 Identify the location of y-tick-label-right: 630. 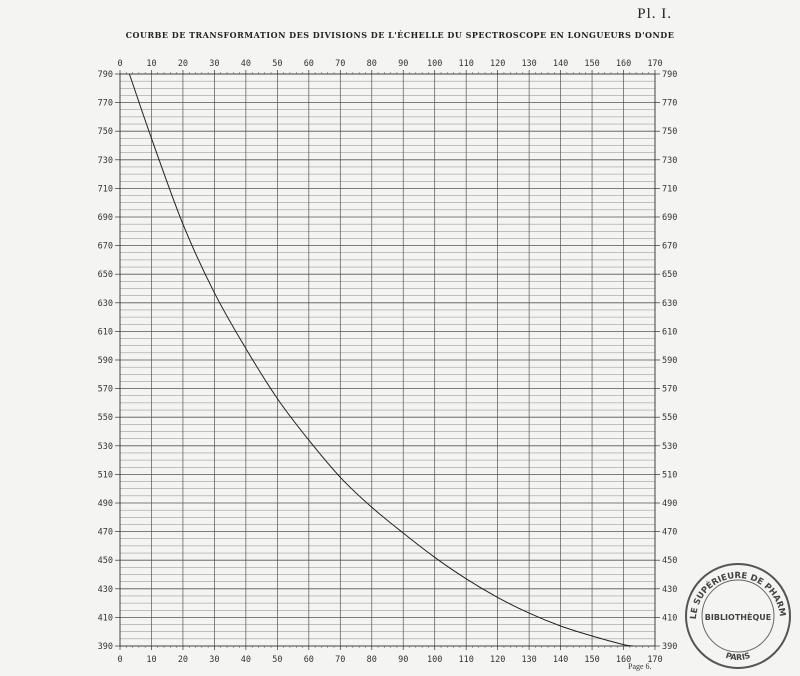
(669, 304).